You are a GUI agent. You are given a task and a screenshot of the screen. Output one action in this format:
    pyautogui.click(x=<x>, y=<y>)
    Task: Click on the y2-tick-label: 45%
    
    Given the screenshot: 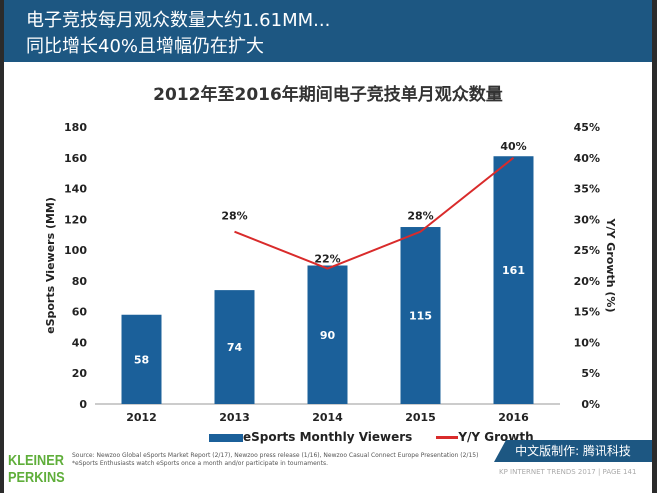 What is the action you would take?
    pyautogui.click(x=587, y=127)
    